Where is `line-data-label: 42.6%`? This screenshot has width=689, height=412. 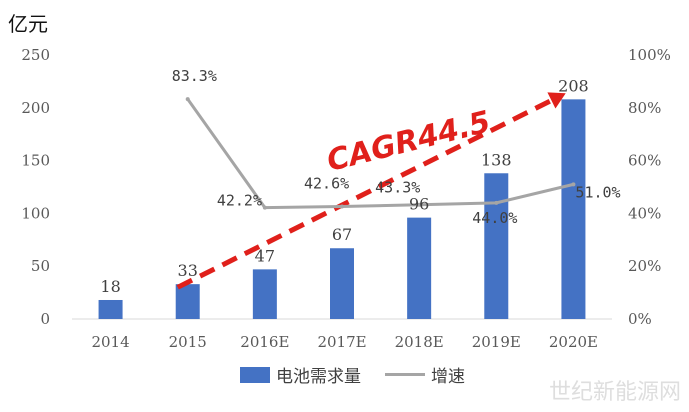
line-data-label: 42.6% is located at coordinates (326, 184).